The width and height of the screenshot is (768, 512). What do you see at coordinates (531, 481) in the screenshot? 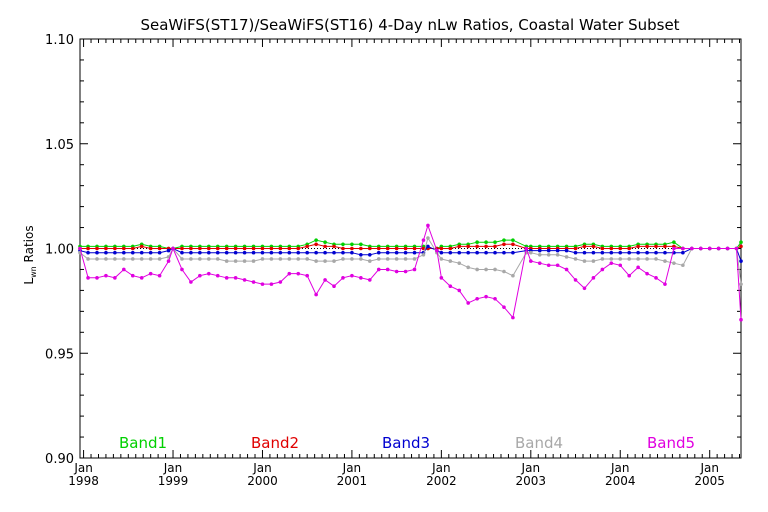
I see `x-tick-year: 2003` at bounding box center [531, 481].